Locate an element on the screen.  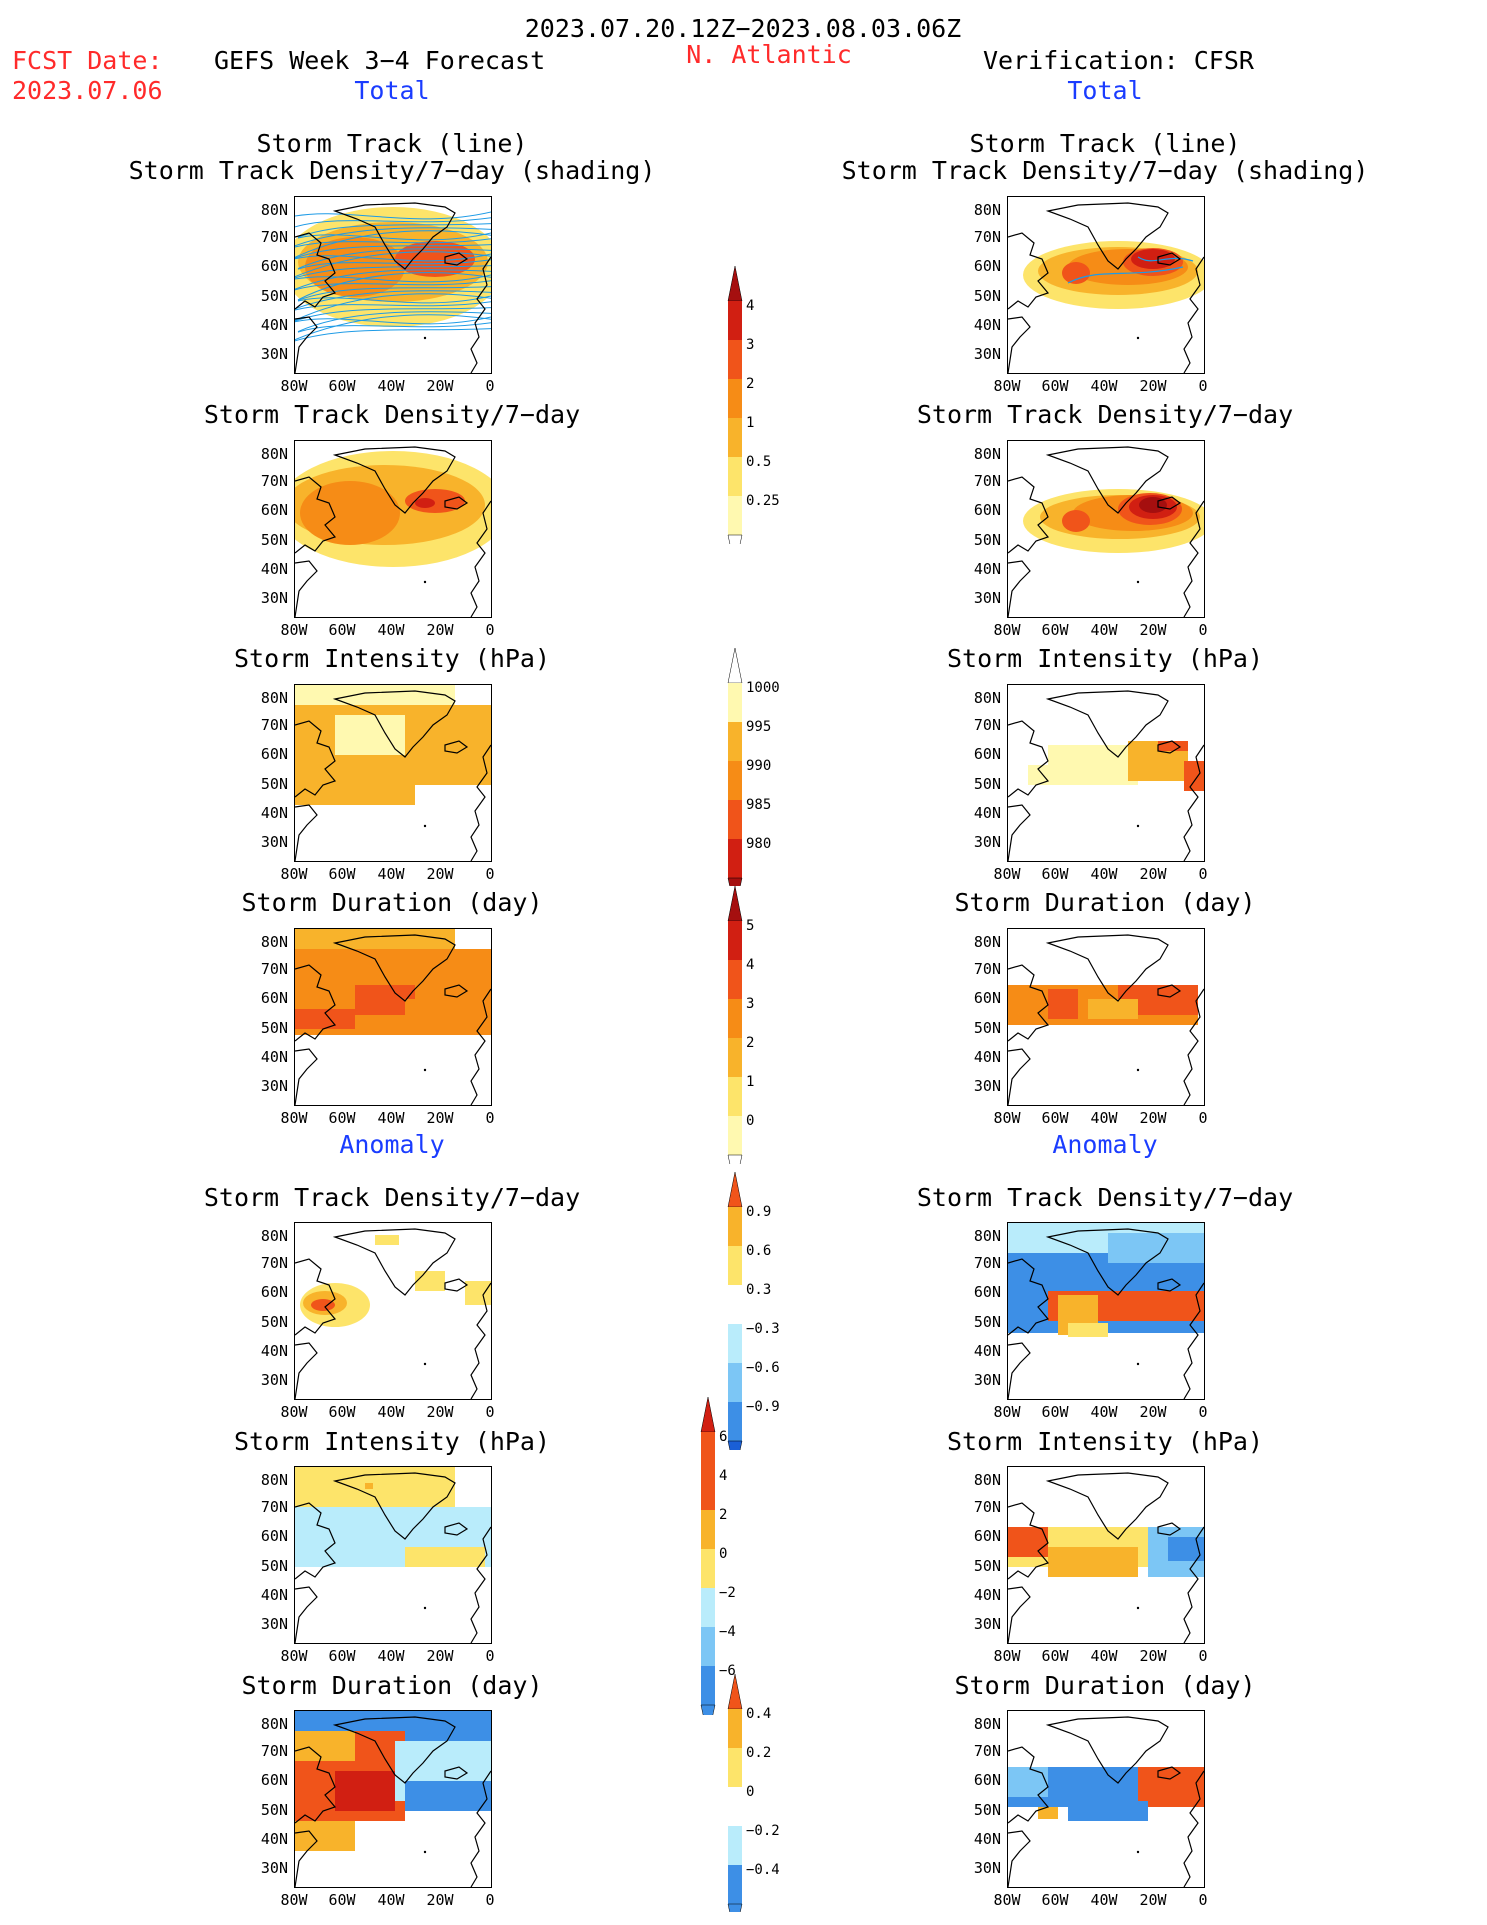
map-intensity-forecast is located at coordinates (393, 773).